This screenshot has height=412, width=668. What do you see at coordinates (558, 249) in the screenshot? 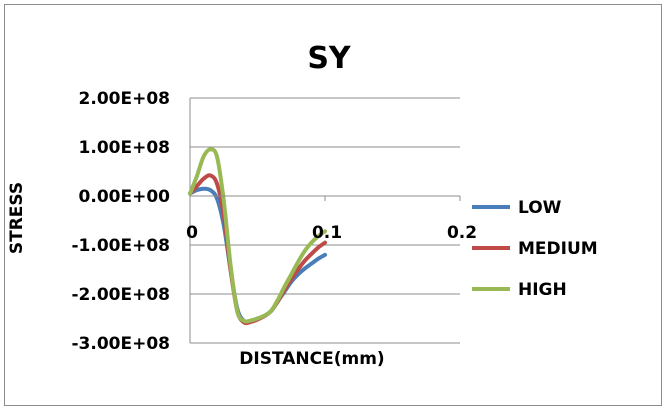
I see `legend-label-medium: MEDIUM` at bounding box center [558, 249].